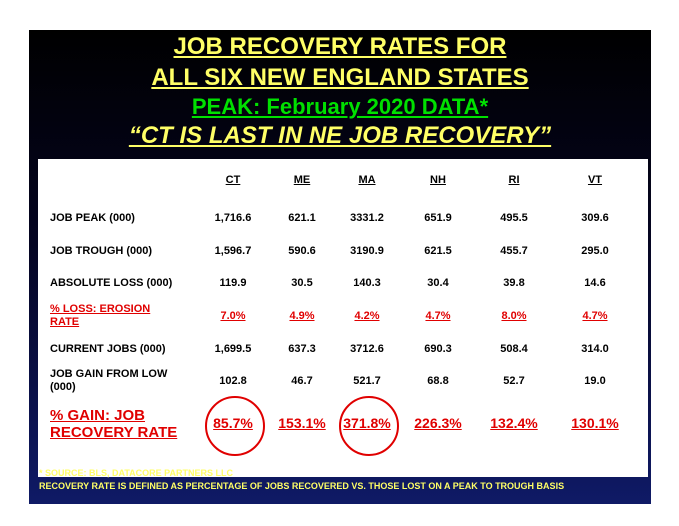 The width and height of the screenshot is (679, 526). Describe the element at coordinates (438, 283) in the screenshot. I see `table-cell: 30.4` at that location.